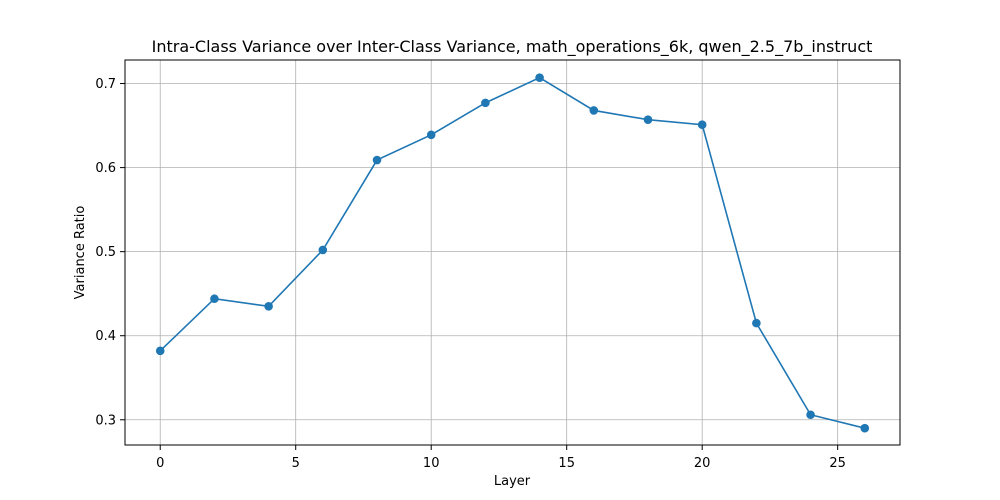  What do you see at coordinates (512, 481) in the screenshot?
I see `x-axis-label: Layer` at bounding box center [512, 481].